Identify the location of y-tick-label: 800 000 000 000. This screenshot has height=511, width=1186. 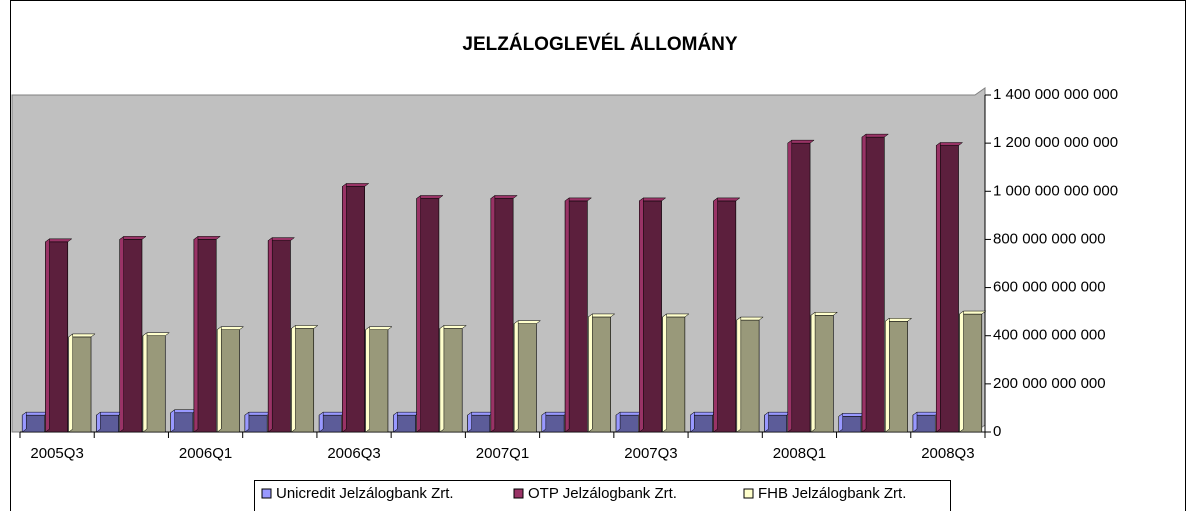
(1049, 238).